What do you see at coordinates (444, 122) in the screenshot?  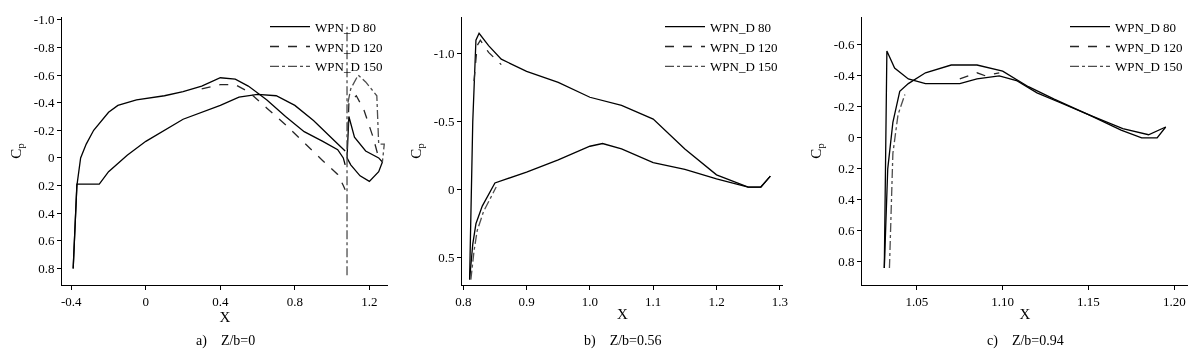 I see `y-tick-label: -0.5` at bounding box center [444, 122].